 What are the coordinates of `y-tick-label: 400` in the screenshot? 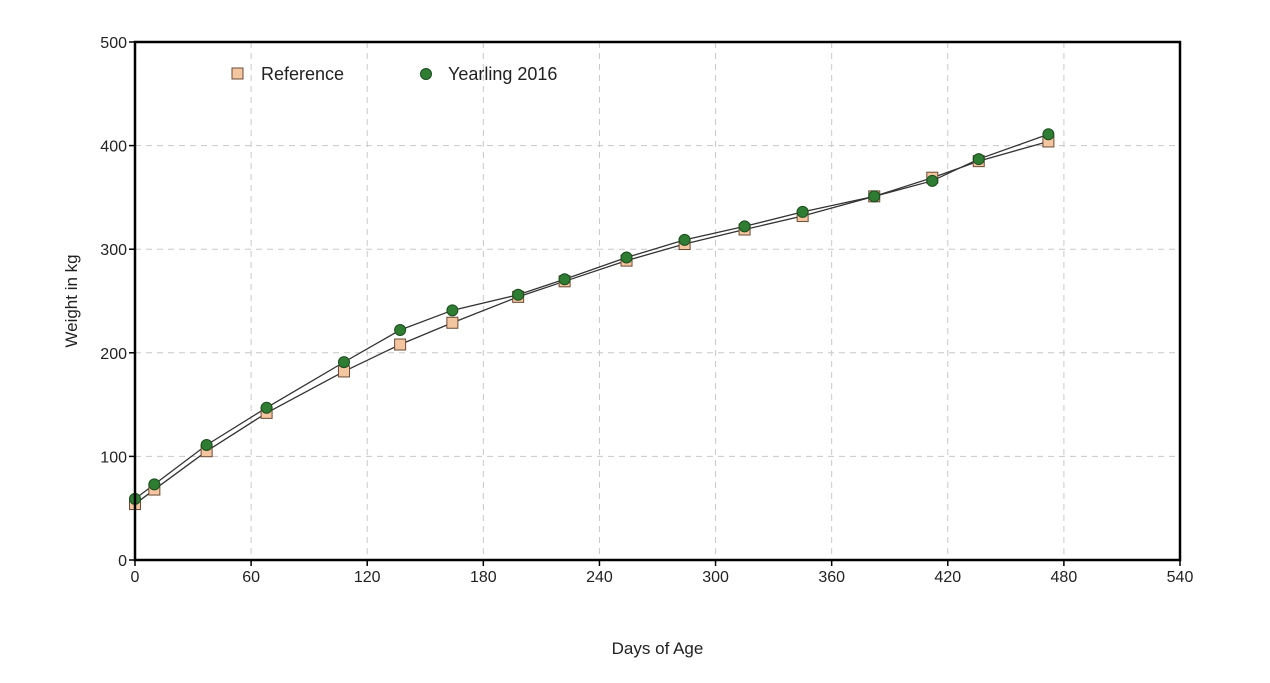 It's located at (113, 147).